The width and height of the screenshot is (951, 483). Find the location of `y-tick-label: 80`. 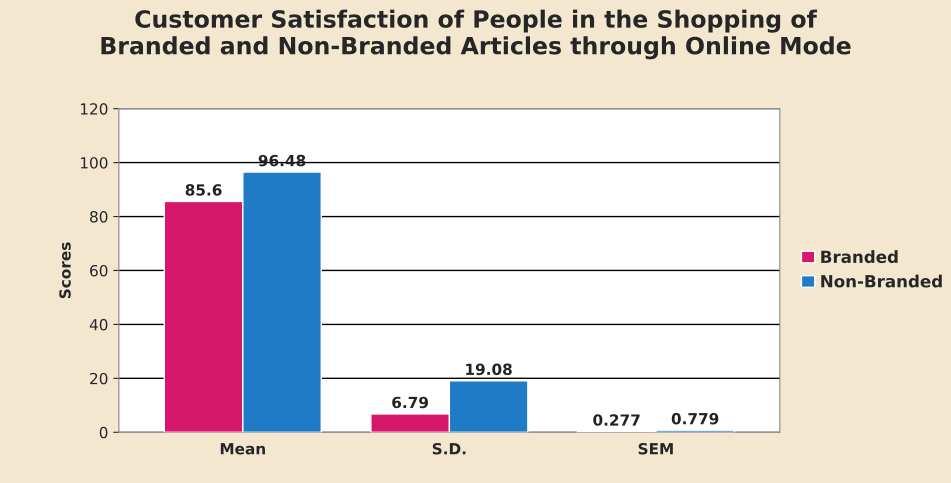

y-tick-label: 80 is located at coordinates (99, 217).